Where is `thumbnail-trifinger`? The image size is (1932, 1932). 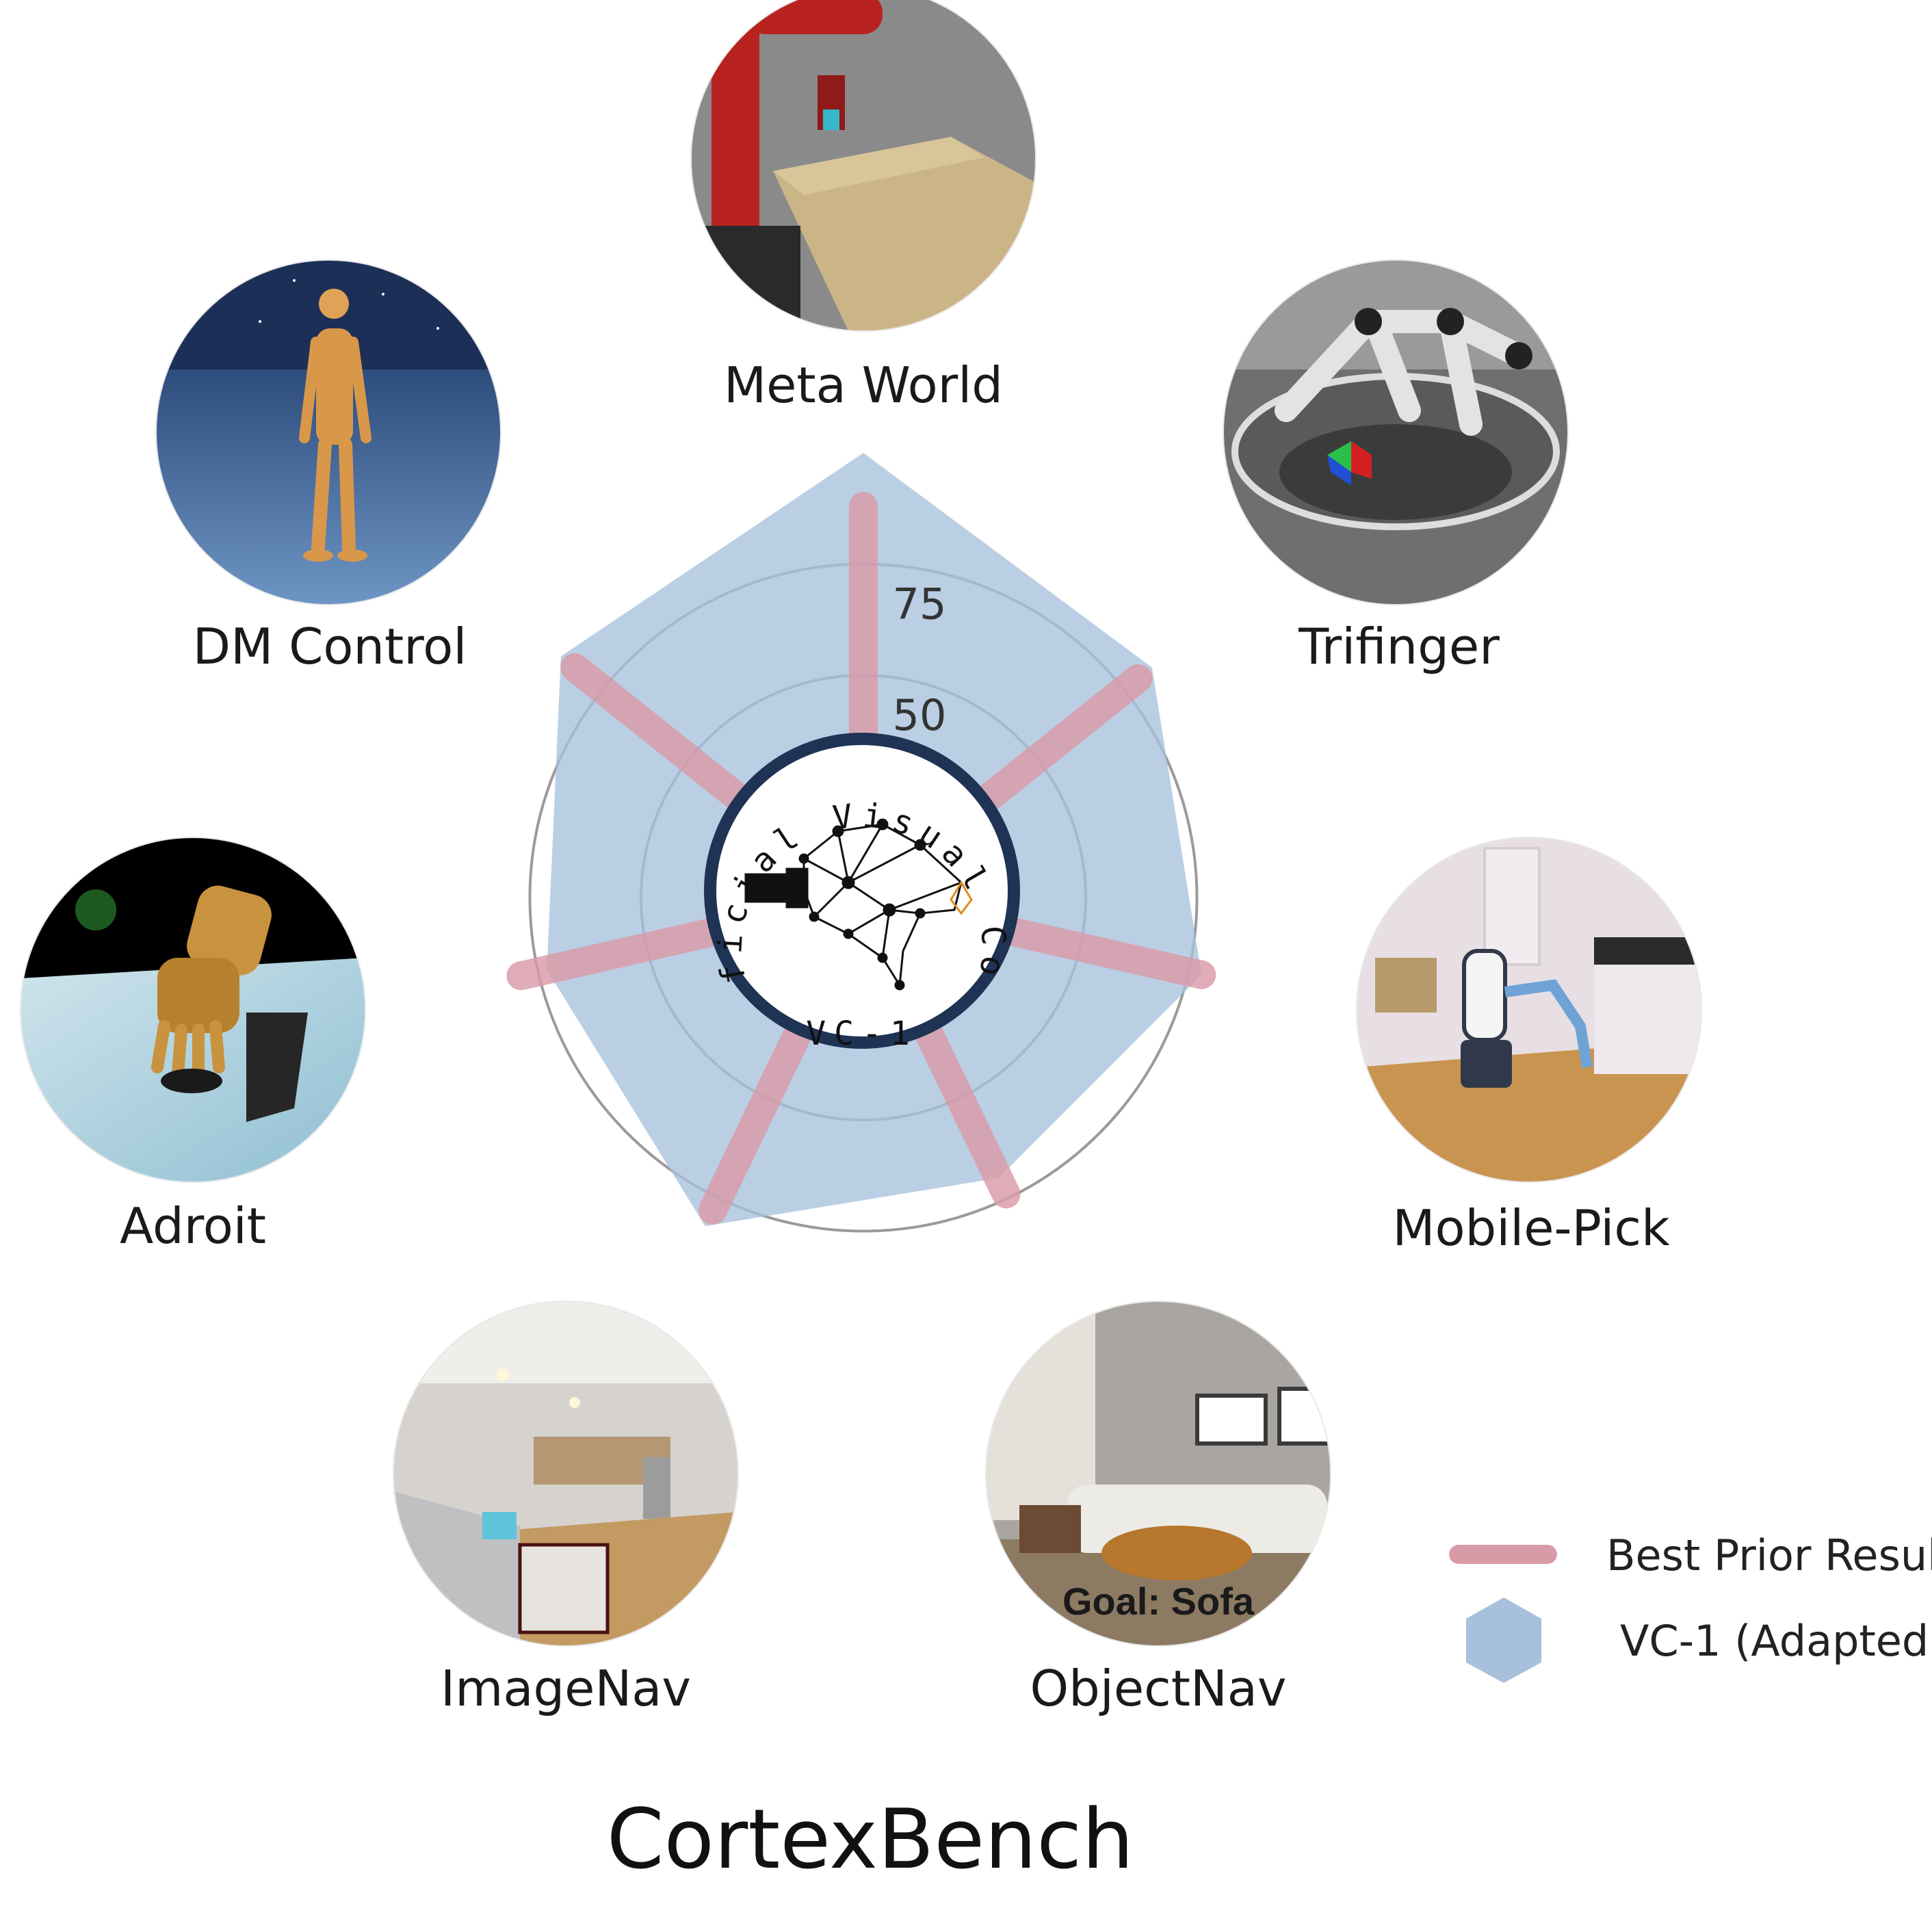 thumbnail-trifinger is located at coordinates (1396, 432).